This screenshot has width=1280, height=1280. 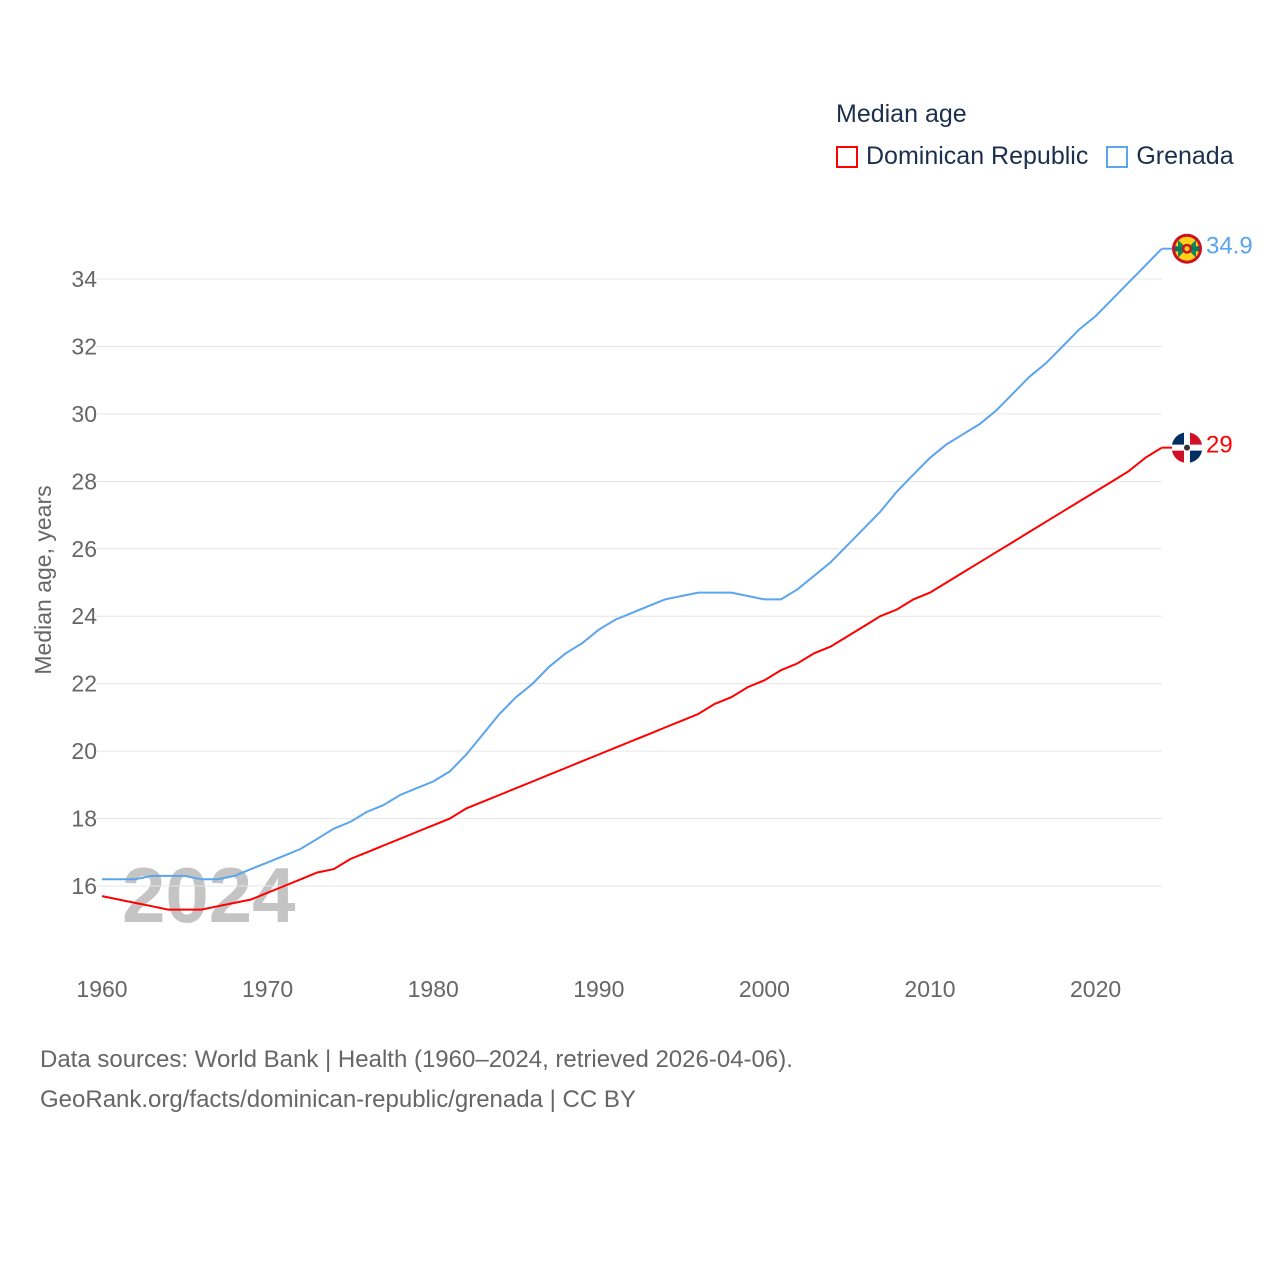 I want to click on y-tick-label: 24, so click(x=84, y=616).